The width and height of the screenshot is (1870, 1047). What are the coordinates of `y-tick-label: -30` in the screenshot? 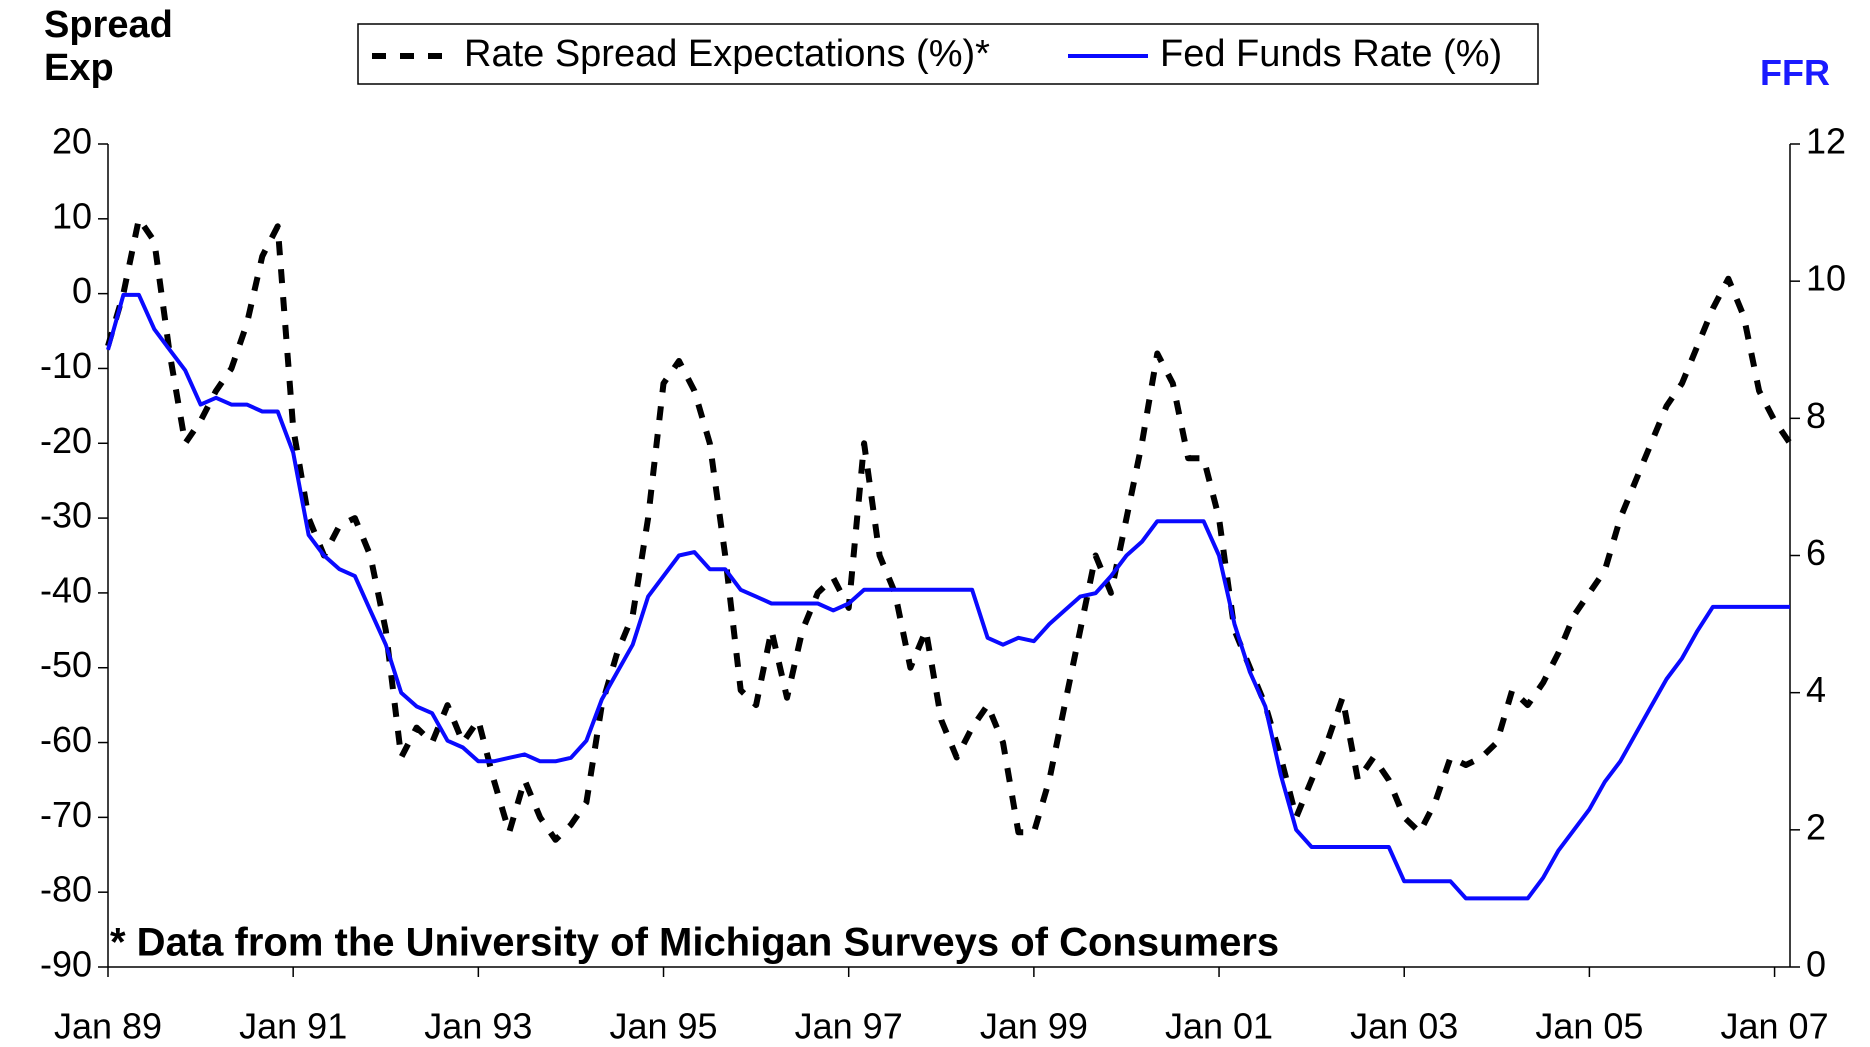 It's located at (66, 515).